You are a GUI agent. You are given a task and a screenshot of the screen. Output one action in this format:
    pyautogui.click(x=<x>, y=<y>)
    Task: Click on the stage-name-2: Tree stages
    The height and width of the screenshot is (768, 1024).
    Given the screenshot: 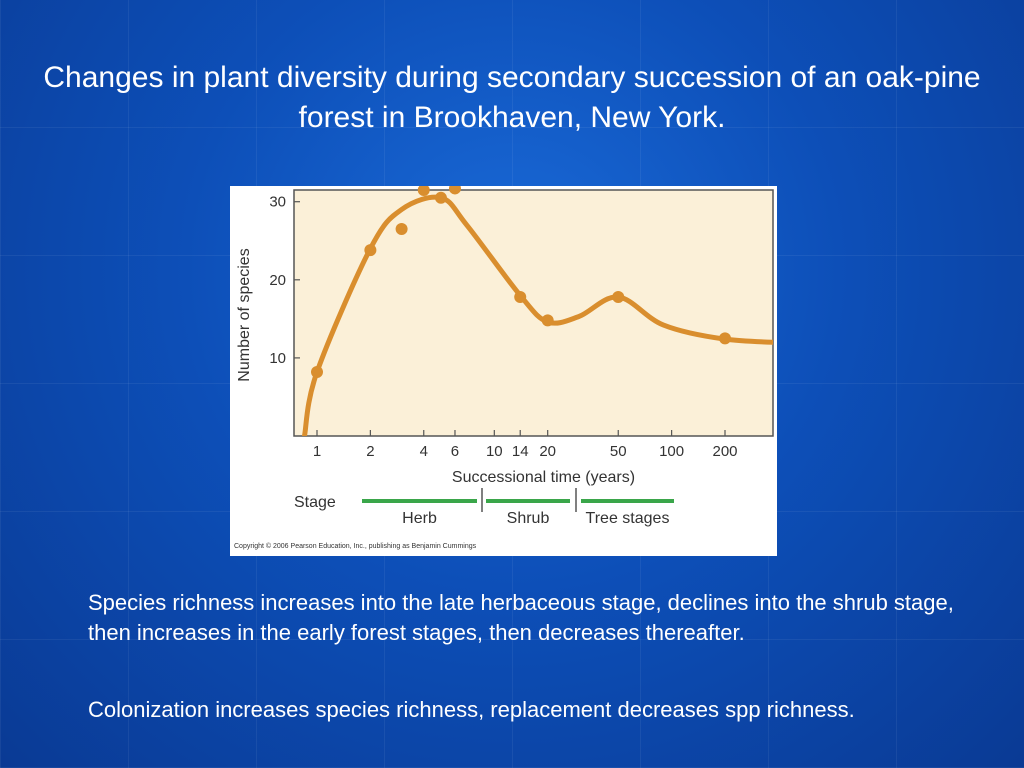 What is the action you would take?
    pyautogui.click(x=628, y=518)
    